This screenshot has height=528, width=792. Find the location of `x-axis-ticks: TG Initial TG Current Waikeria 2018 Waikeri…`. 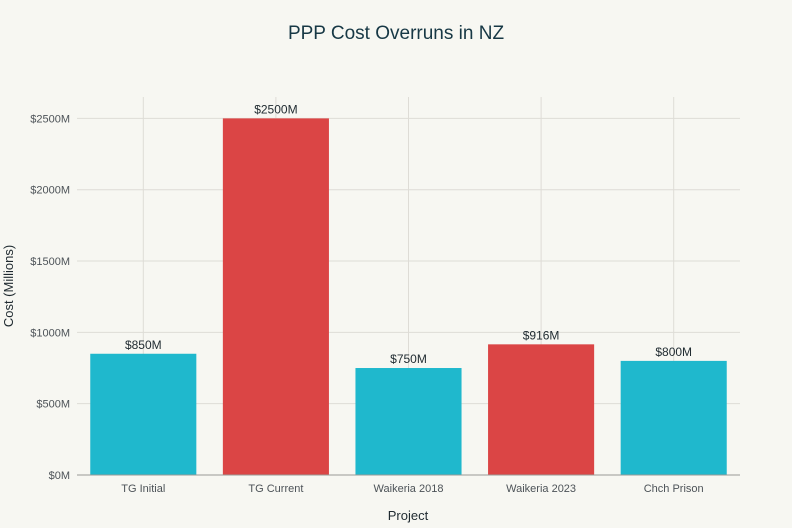

x-axis-ticks: TG Initial TG Current Waikeria 2018 Waikeri… is located at coordinates (412, 489).